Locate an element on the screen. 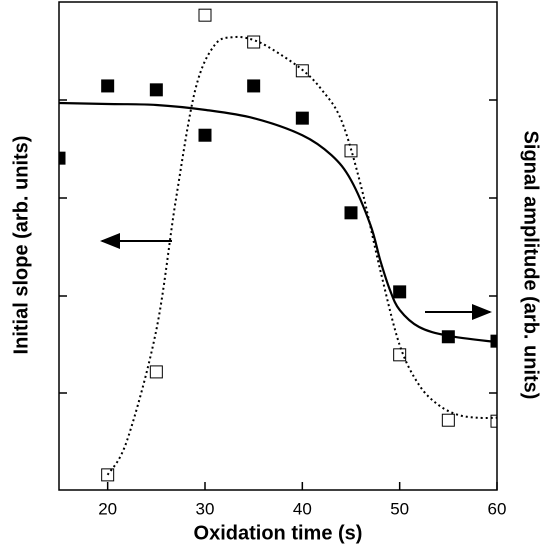  x-tick-label: 20 is located at coordinates (107, 508).